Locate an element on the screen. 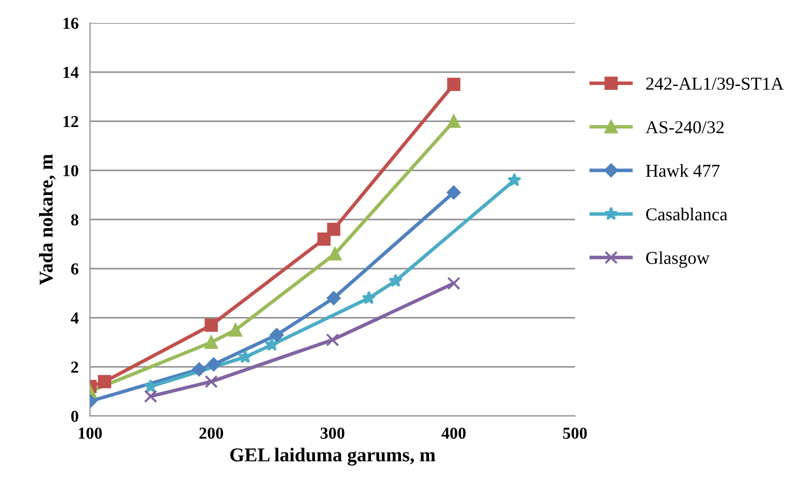  y-tick-label: 2 is located at coordinates (74, 367).